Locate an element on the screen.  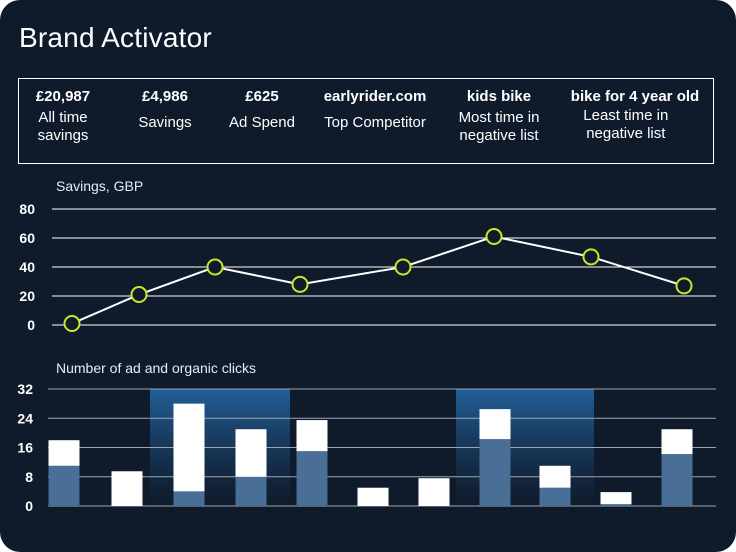
kpi-savings: £4,986 Savings is located at coordinates (164, 110).